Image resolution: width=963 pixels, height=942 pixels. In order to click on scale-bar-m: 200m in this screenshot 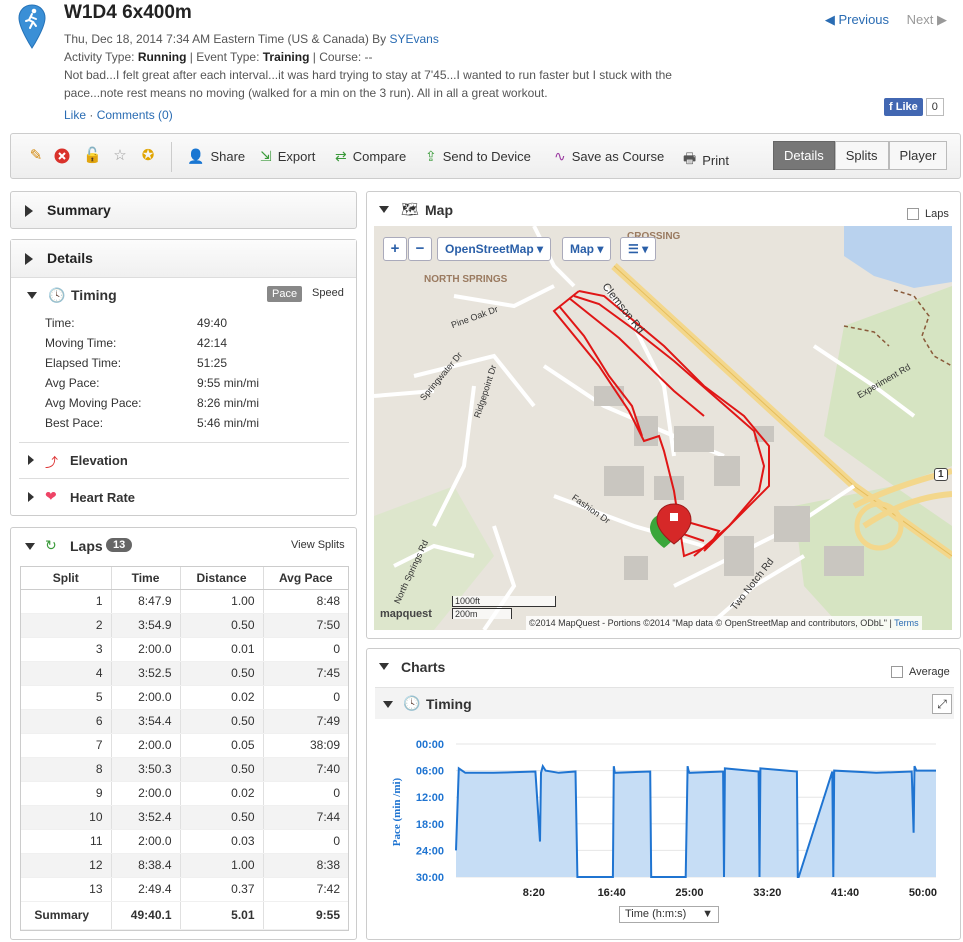, I will do `click(482, 613)`.